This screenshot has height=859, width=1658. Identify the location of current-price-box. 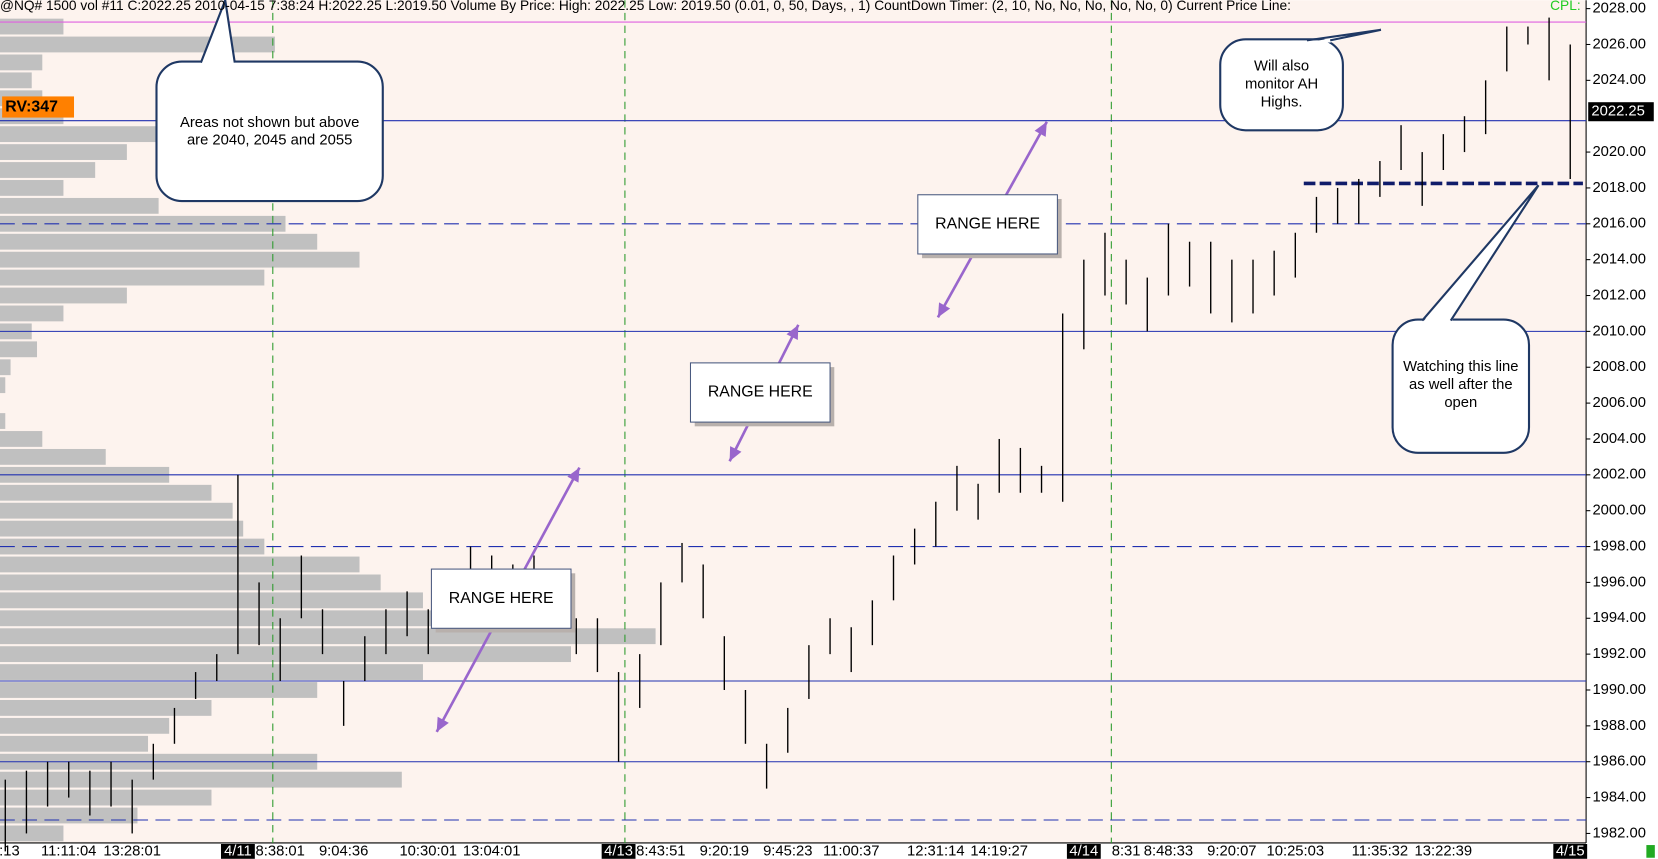
(1621, 112).